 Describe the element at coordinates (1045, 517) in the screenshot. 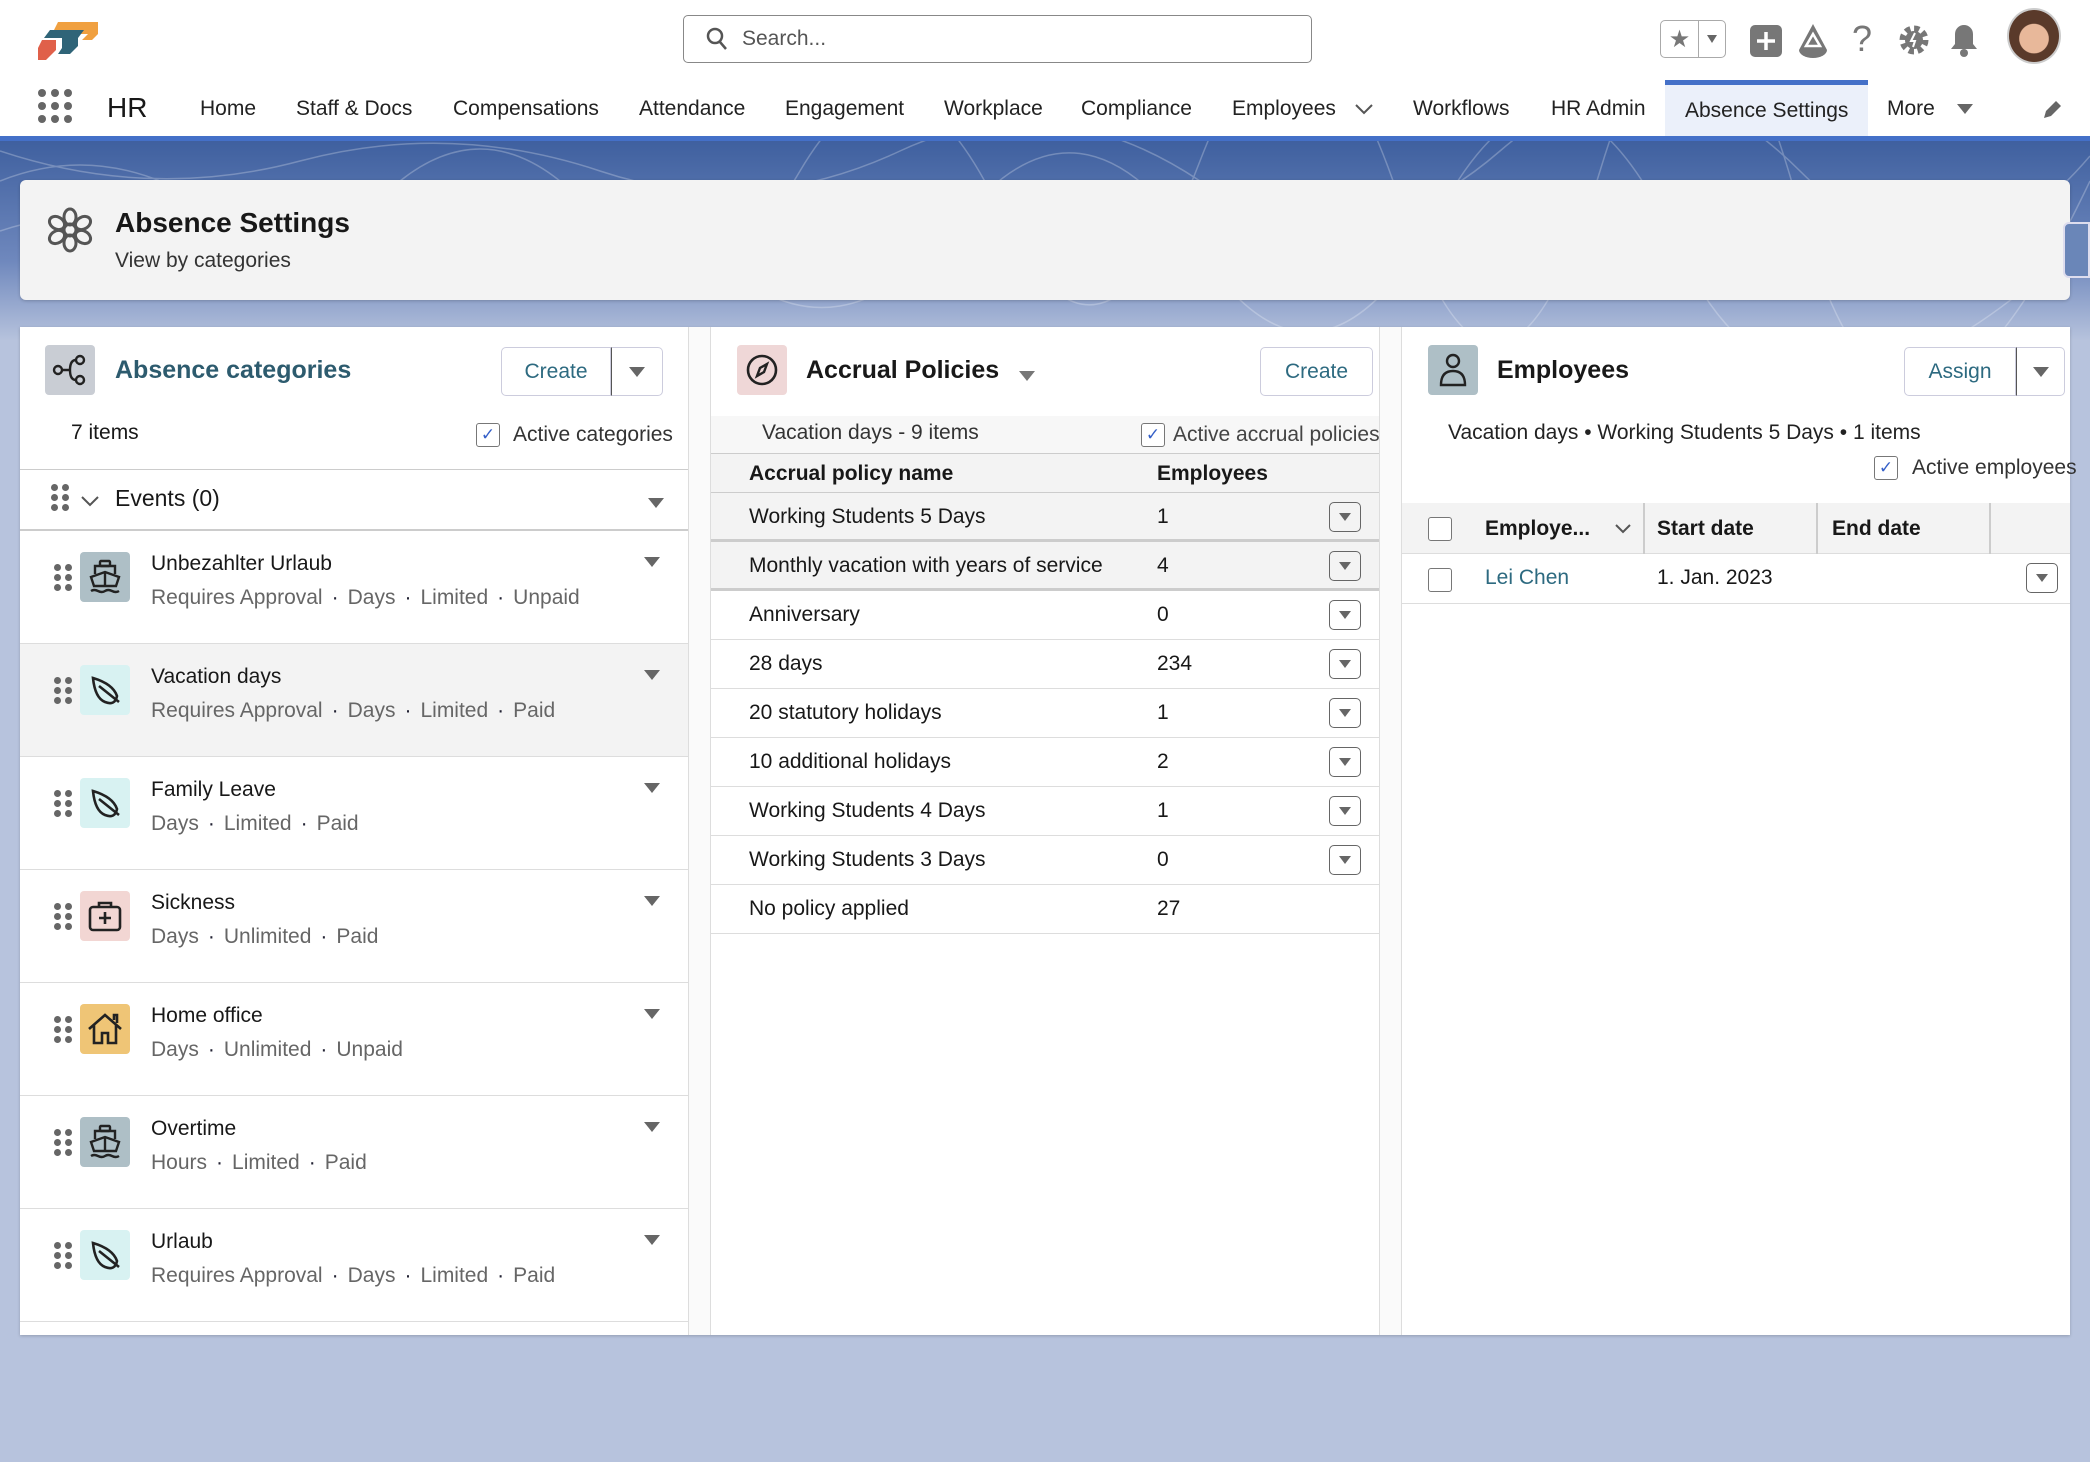

I see `table-row: Working Students 5 Days 1` at that location.